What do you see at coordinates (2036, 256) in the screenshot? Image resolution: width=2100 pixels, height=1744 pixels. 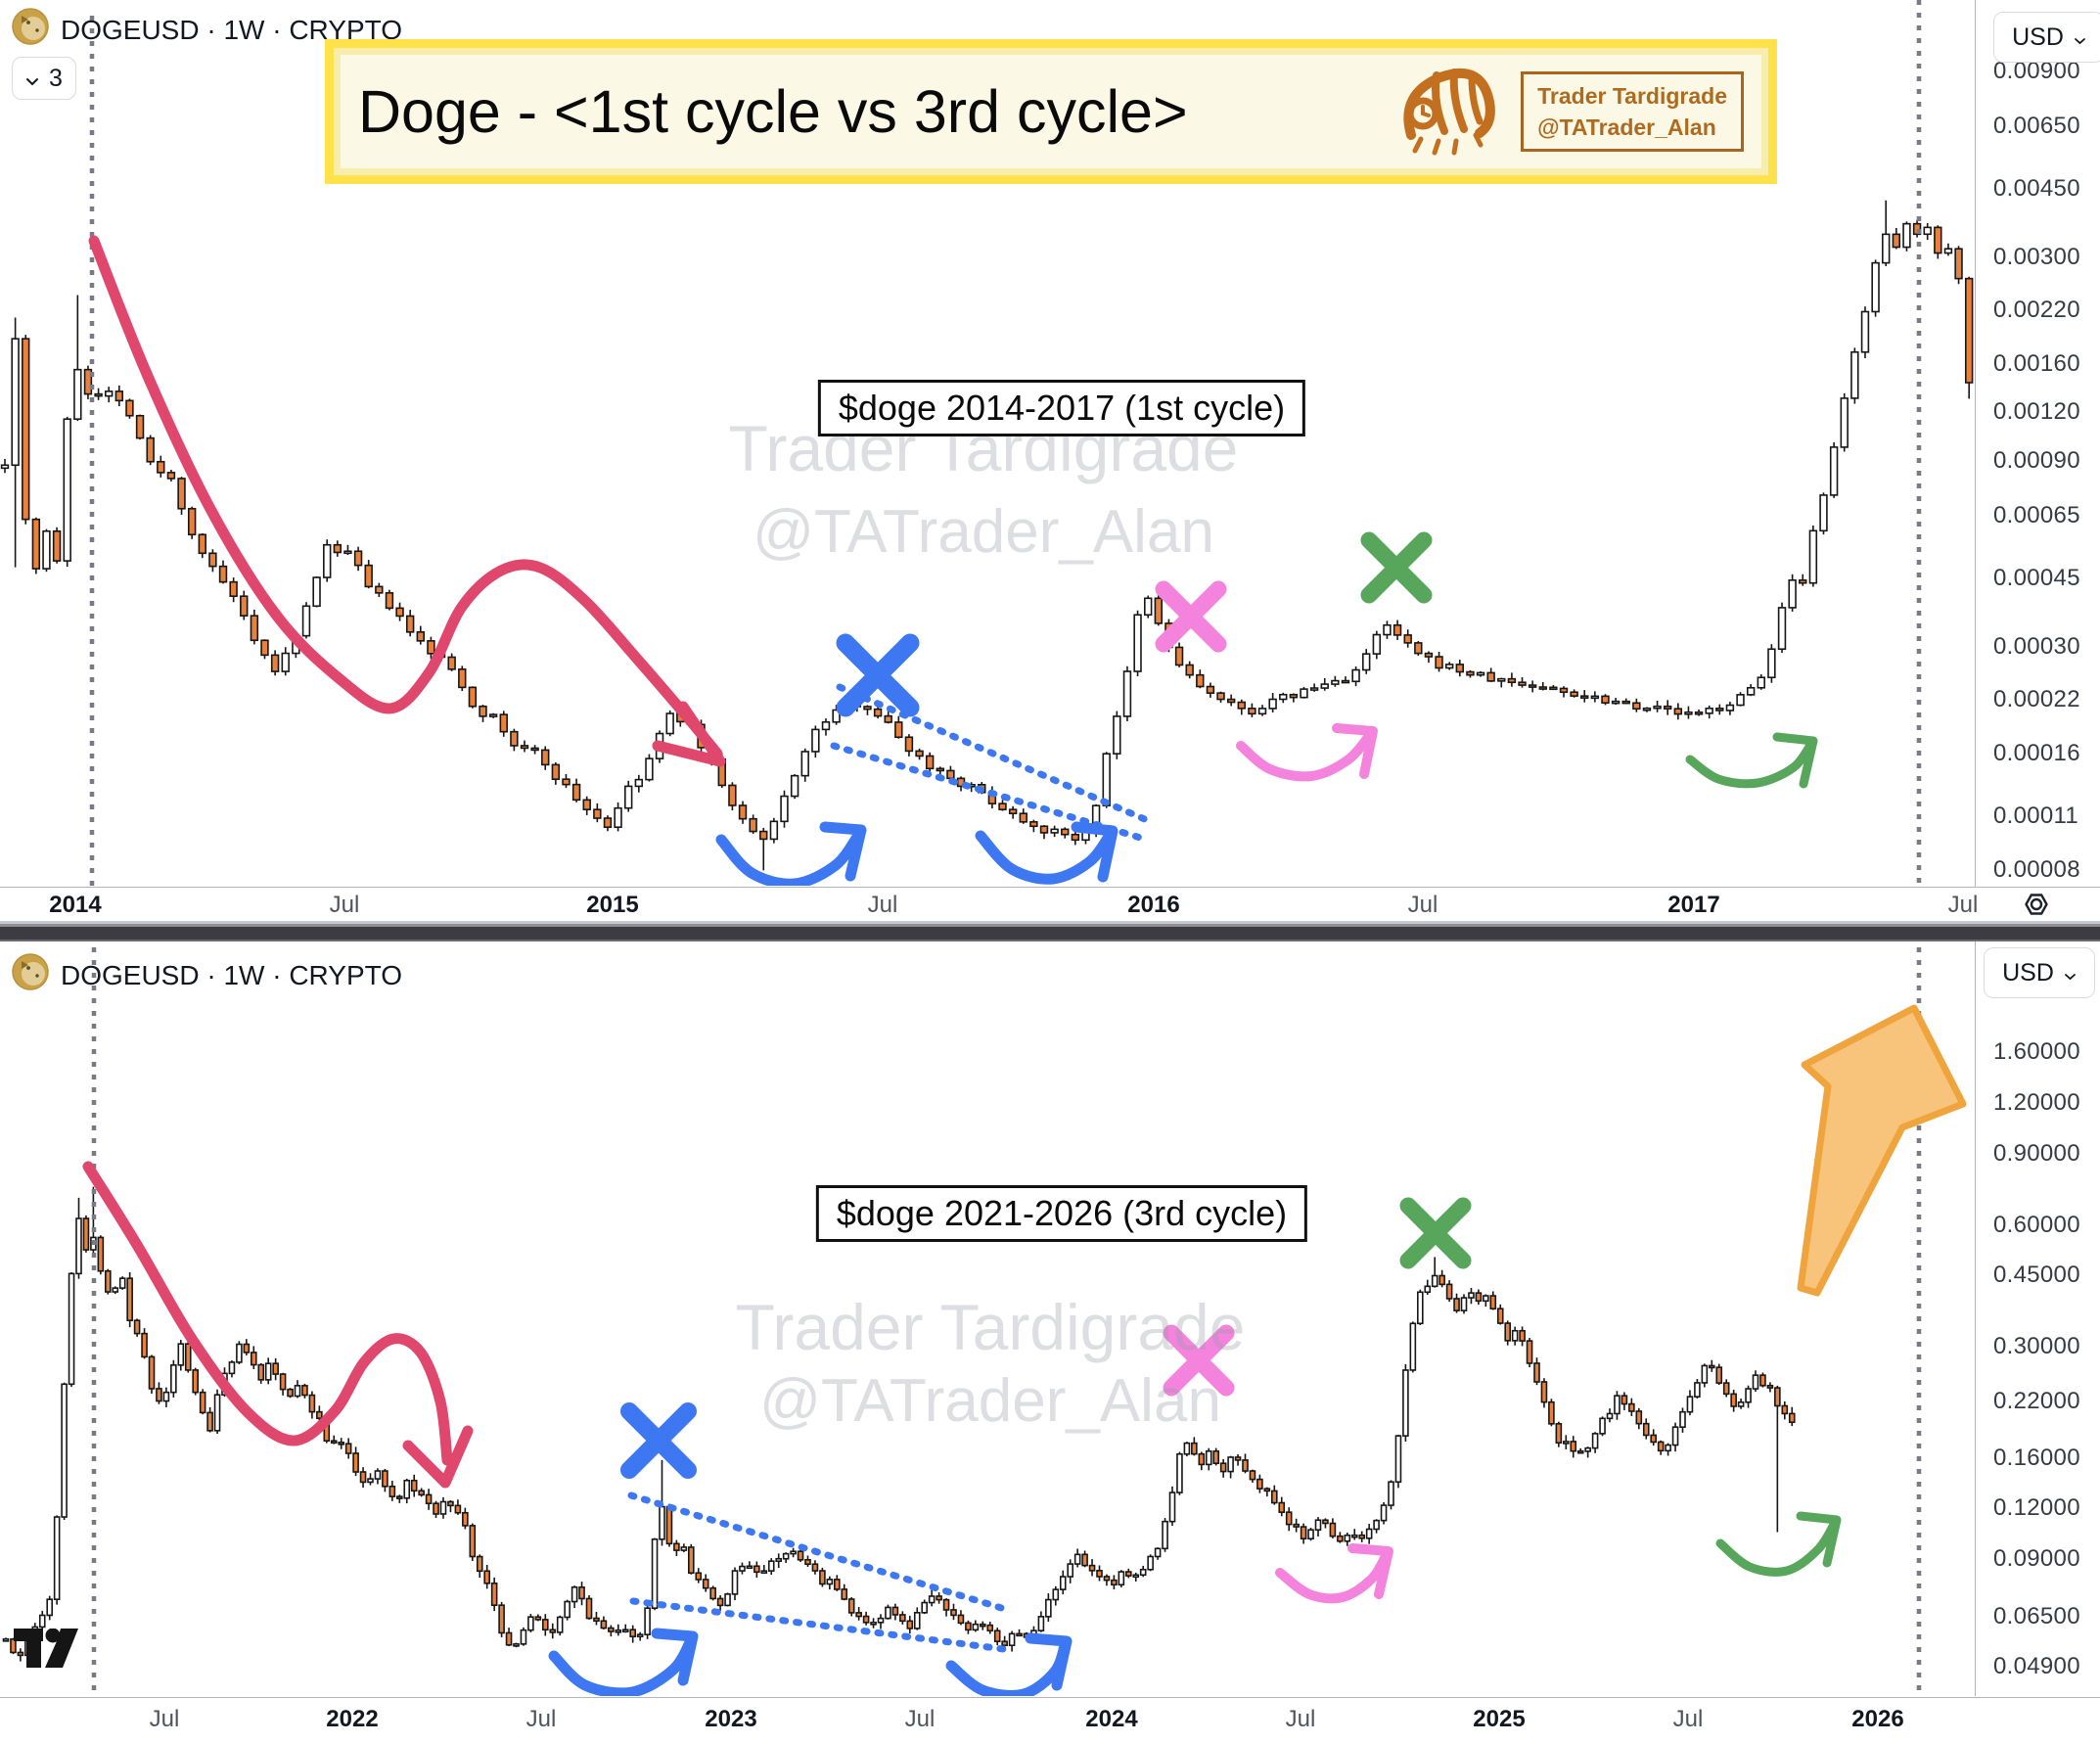 I see `price-tick: 0.00300` at bounding box center [2036, 256].